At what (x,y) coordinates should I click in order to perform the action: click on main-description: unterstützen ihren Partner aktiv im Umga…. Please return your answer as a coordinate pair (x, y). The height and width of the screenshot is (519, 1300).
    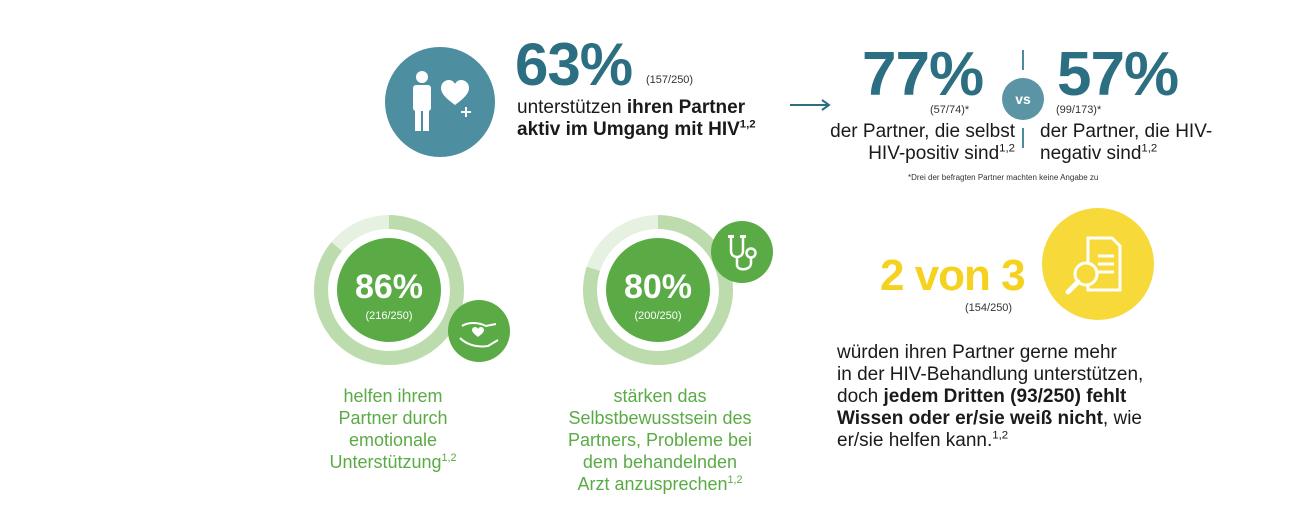
    Looking at the image, I should click on (657, 119).